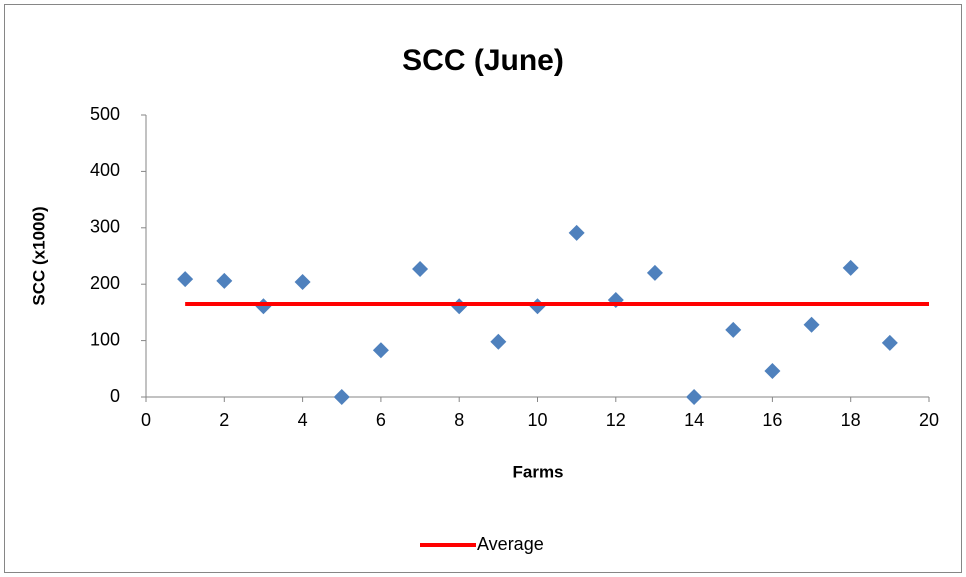 Image resolution: width=966 pixels, height=577 pixels. I want to click on y-tick-label: 0, so click(115, 396).